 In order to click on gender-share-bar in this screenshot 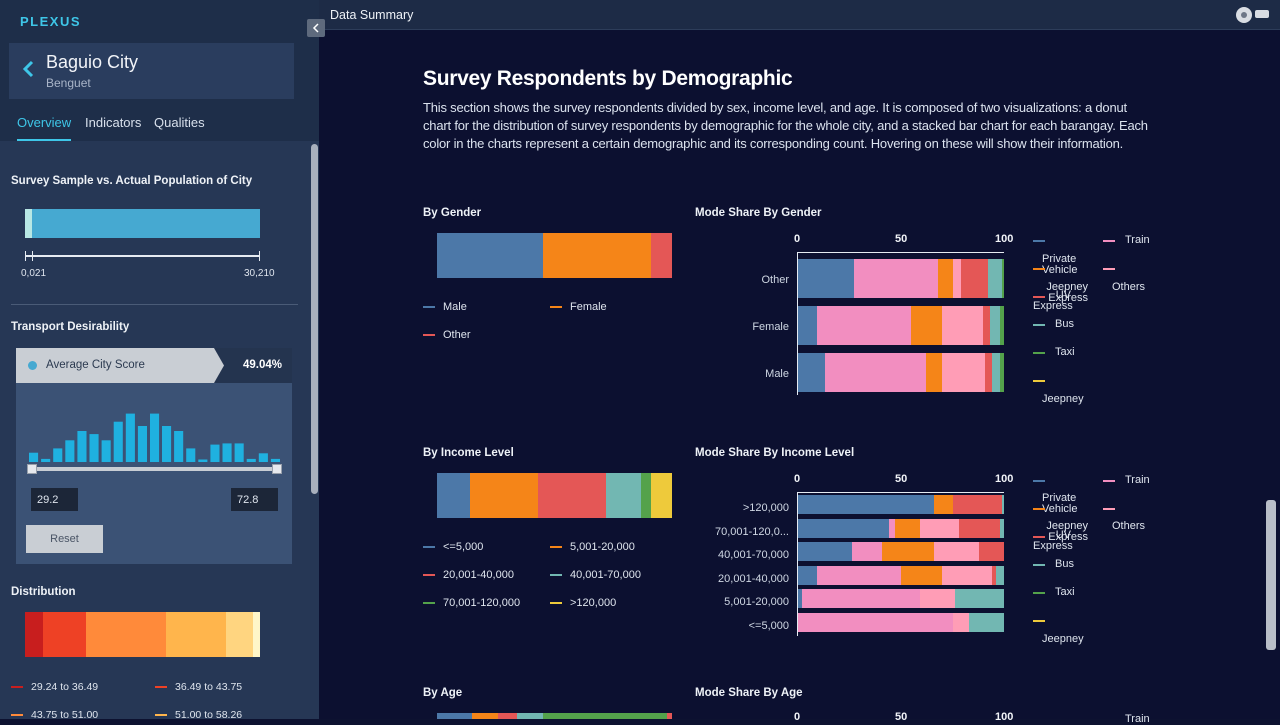, I will do `click(554, 255)`.